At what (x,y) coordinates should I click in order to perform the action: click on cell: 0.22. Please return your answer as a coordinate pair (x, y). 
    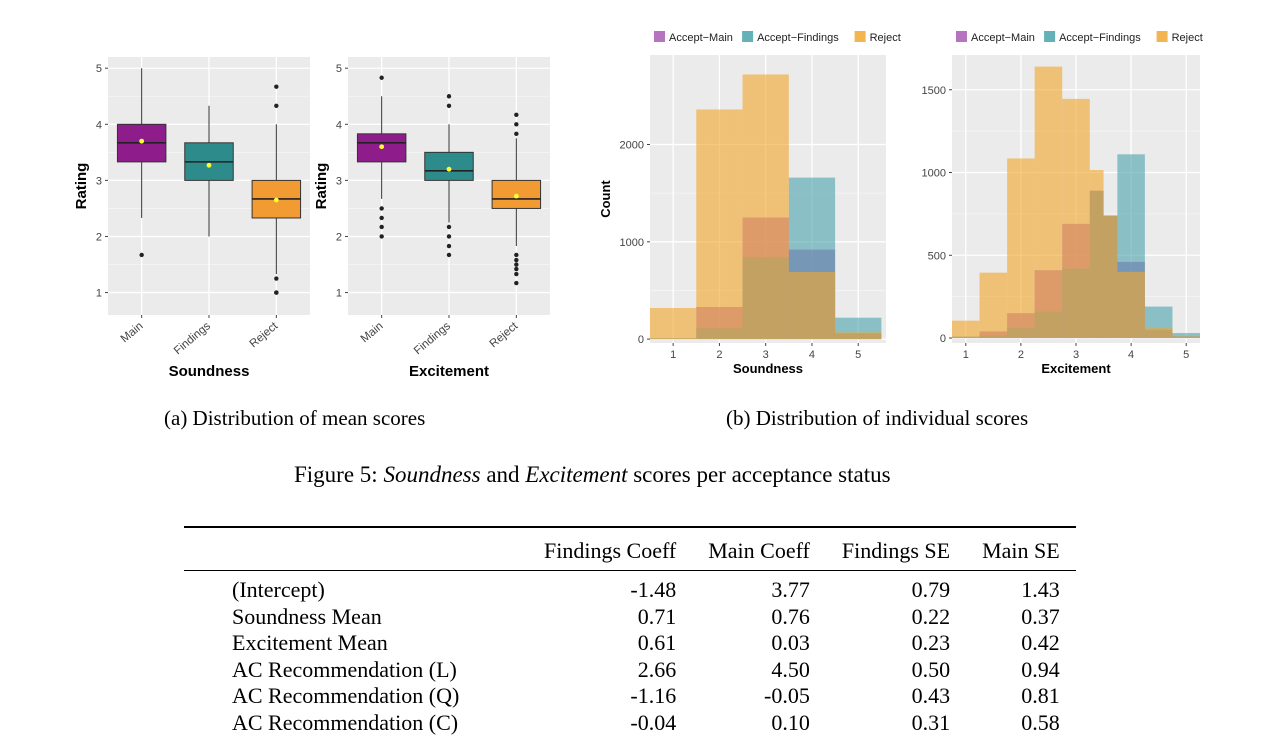
    Looking at the image, I should click on (896, 617).